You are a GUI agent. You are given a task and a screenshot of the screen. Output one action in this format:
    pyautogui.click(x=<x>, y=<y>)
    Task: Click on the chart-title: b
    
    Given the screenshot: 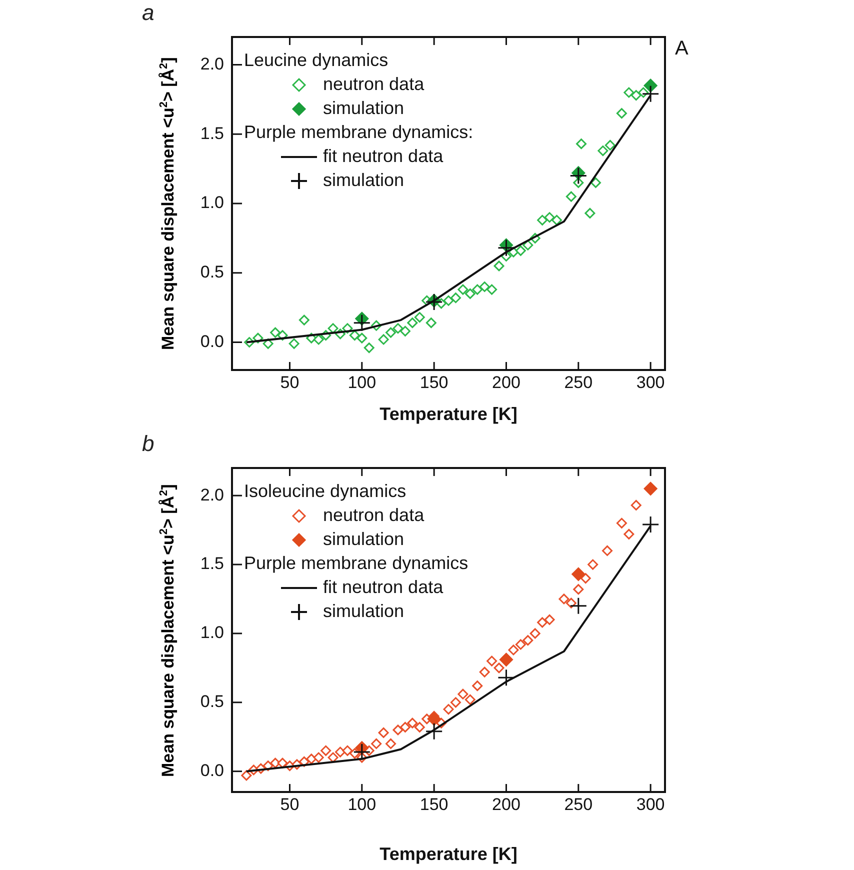 What is the action you would take?
    pyautogui.click(x=148, y=443)
    